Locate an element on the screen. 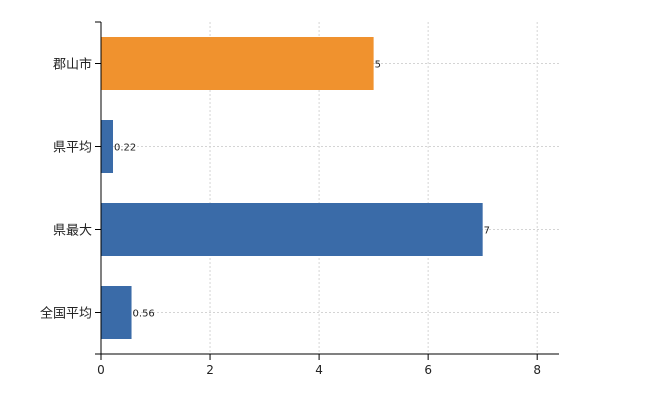 The width and height of the screenshot is (650, 400). x-tick-label: 8 is located at coordinates (537, 370).